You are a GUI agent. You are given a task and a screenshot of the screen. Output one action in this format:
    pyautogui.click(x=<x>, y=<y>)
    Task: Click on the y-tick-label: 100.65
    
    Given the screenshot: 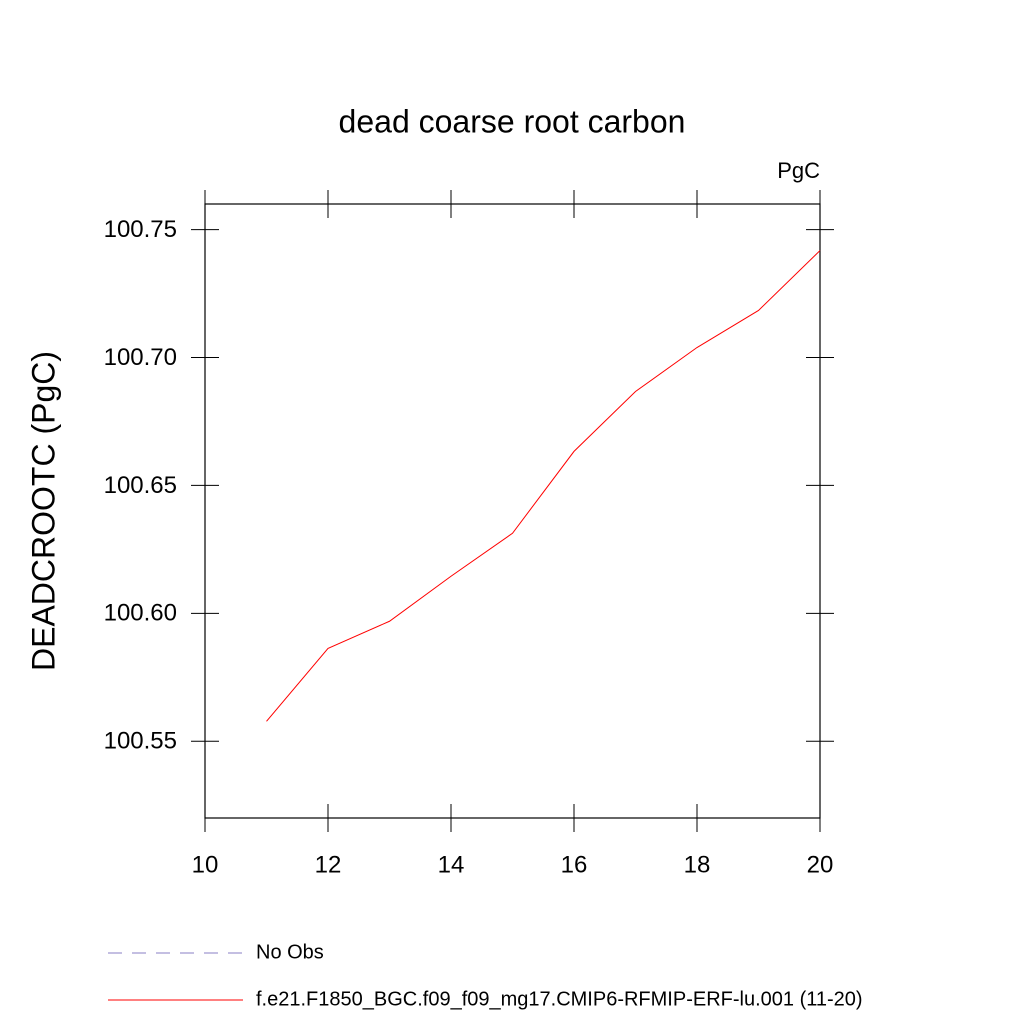 What is the action you would take?
    pyautogui.click(x=140, y=485)
    